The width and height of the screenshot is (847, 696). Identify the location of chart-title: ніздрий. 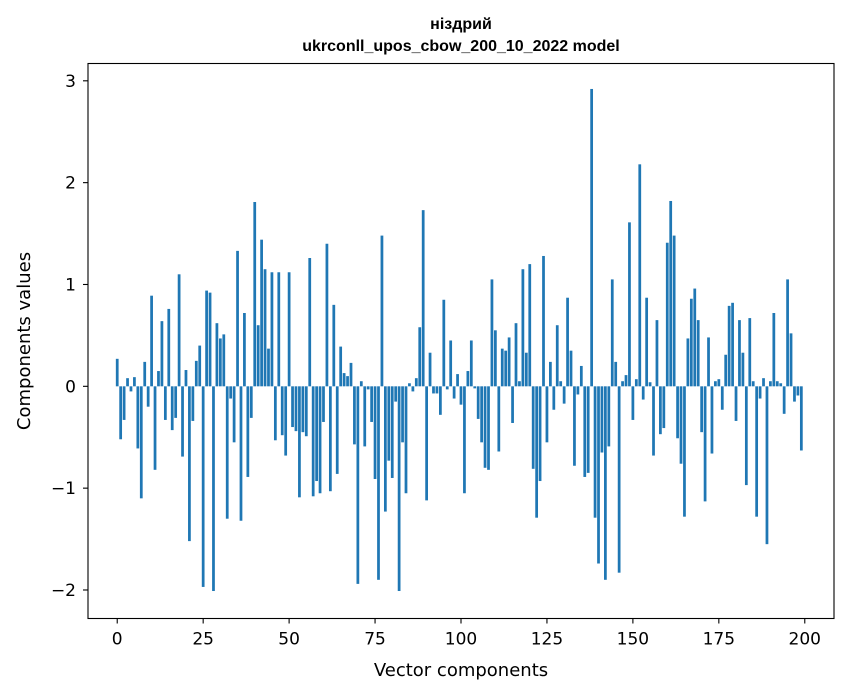
(461, 24).